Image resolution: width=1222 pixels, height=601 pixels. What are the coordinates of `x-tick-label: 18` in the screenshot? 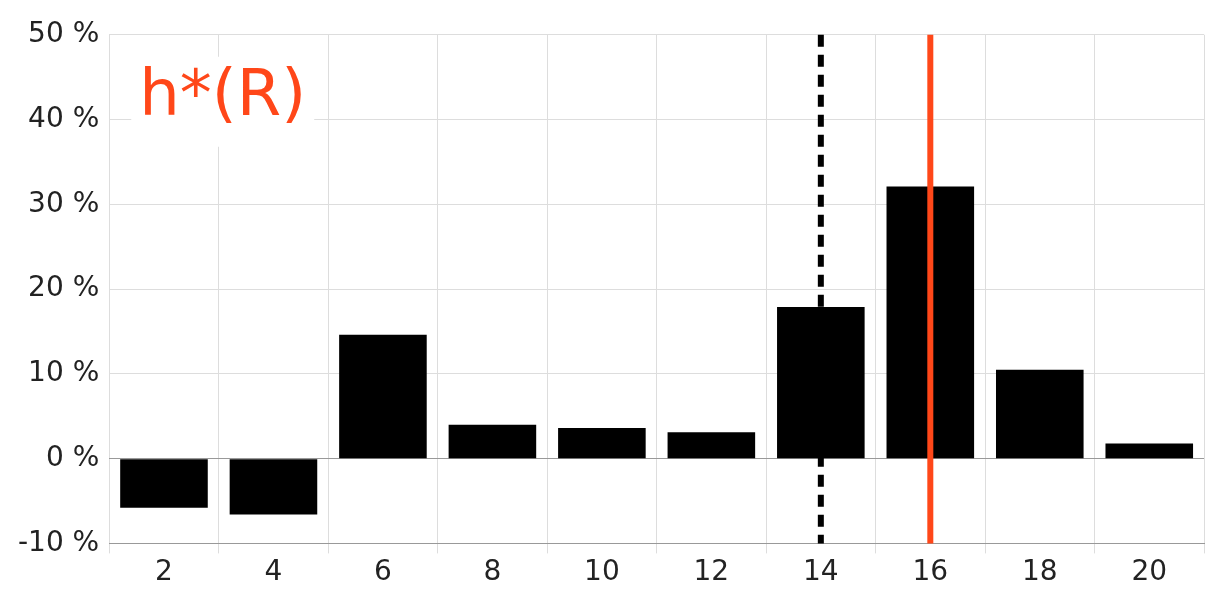 It's located at (1039, 571).